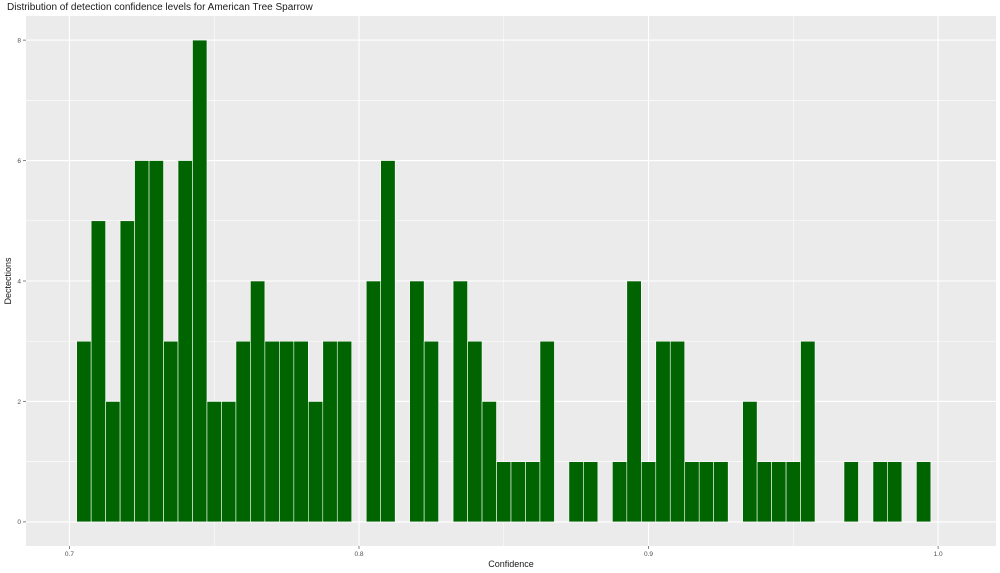  What do you see at coordinates (8, 281) in the screenshot?
I see `y-axis-title: Dectections` at bounding box center [8, 281].